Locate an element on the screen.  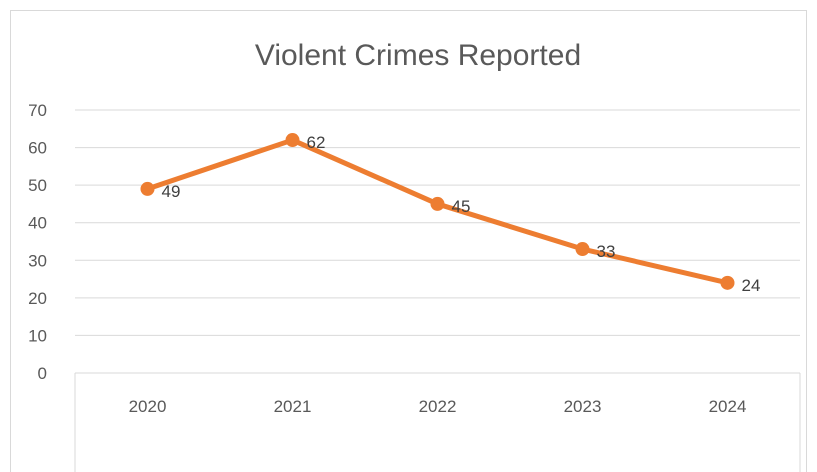
x-tick-label: 2022 is located at coordinates (438, 406).